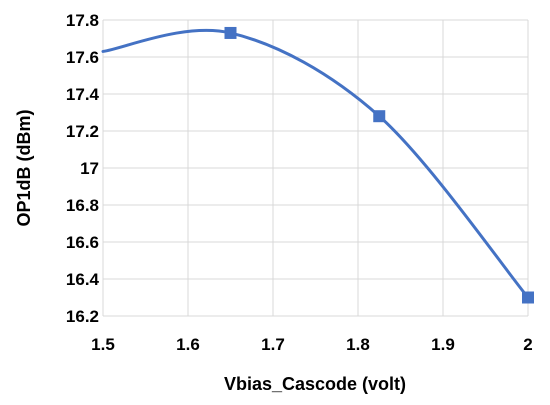 The height and width of the screenshot is (405, 550). What do you see at coordinates (82, 20) in the screenshot?
I see `y-tick-label: 17.8` at bounding box center [82, 20].